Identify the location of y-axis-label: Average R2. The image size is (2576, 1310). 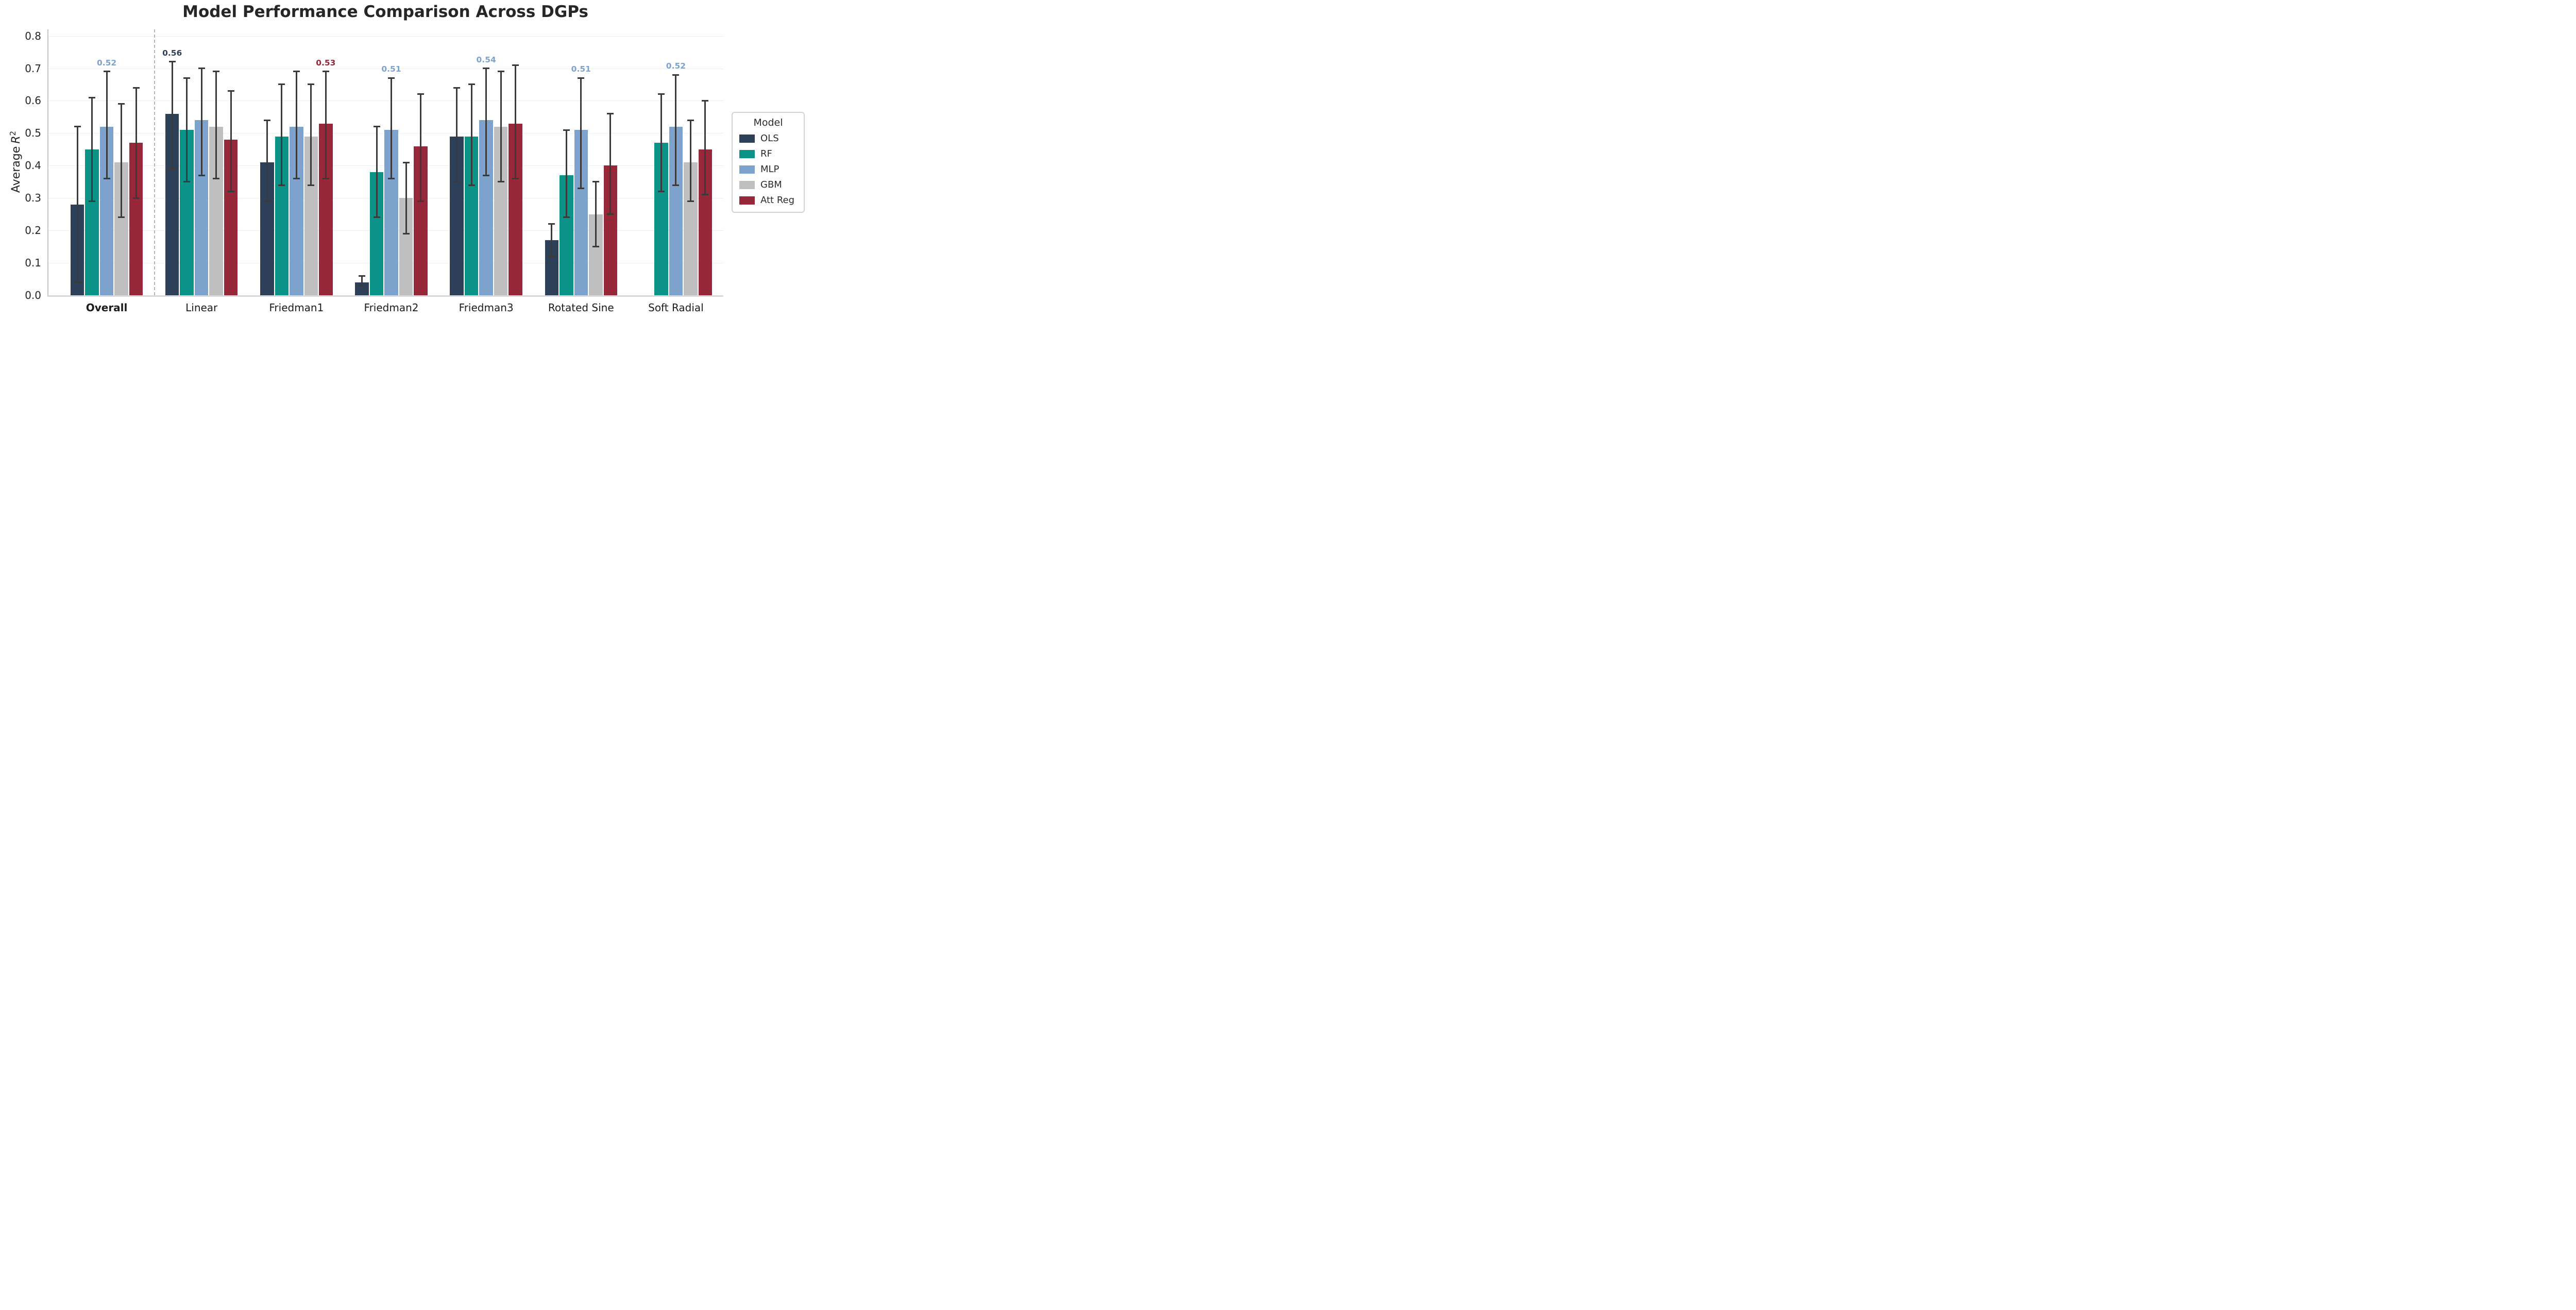
(15, 162).